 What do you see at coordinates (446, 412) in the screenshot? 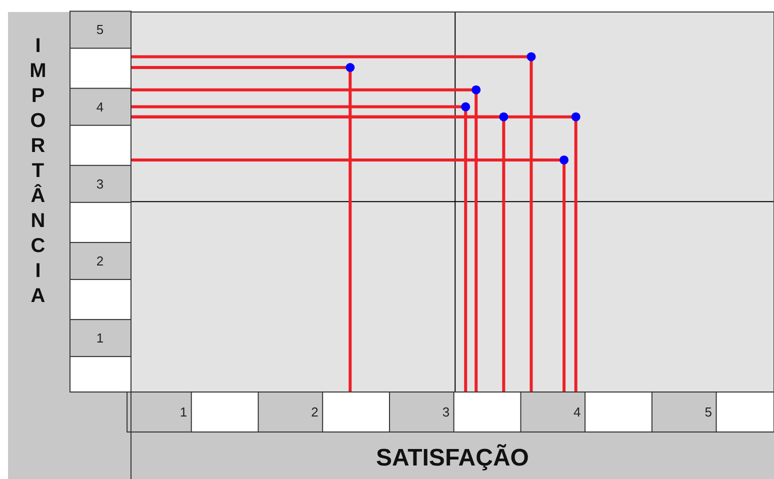
I see `x-tick-label: 3` at bounding box center [446, 412].